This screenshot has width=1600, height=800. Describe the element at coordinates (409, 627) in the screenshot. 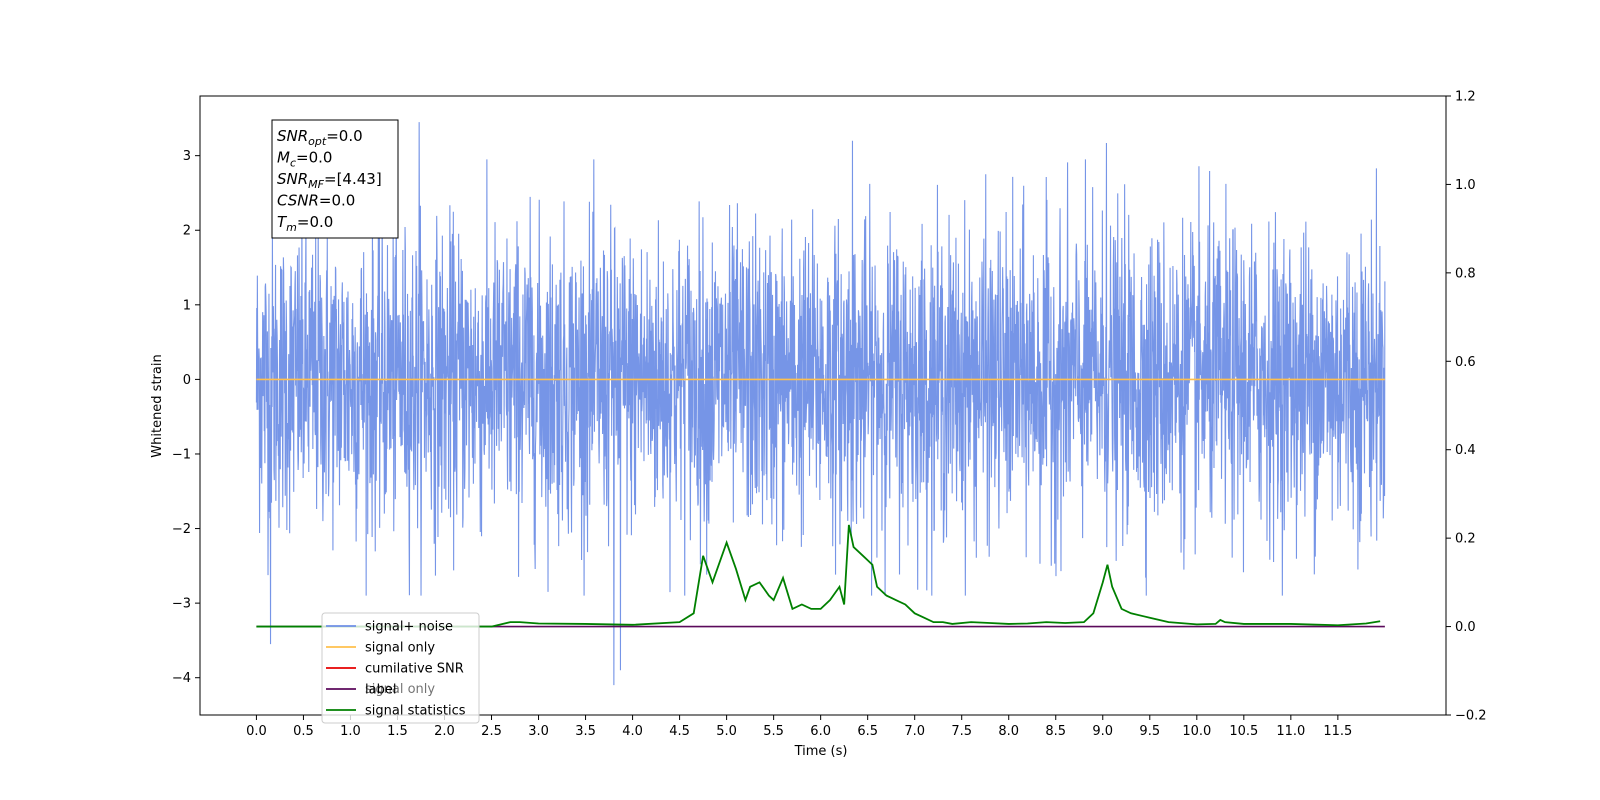

I see `legend-label: signal+ noise` at that location.